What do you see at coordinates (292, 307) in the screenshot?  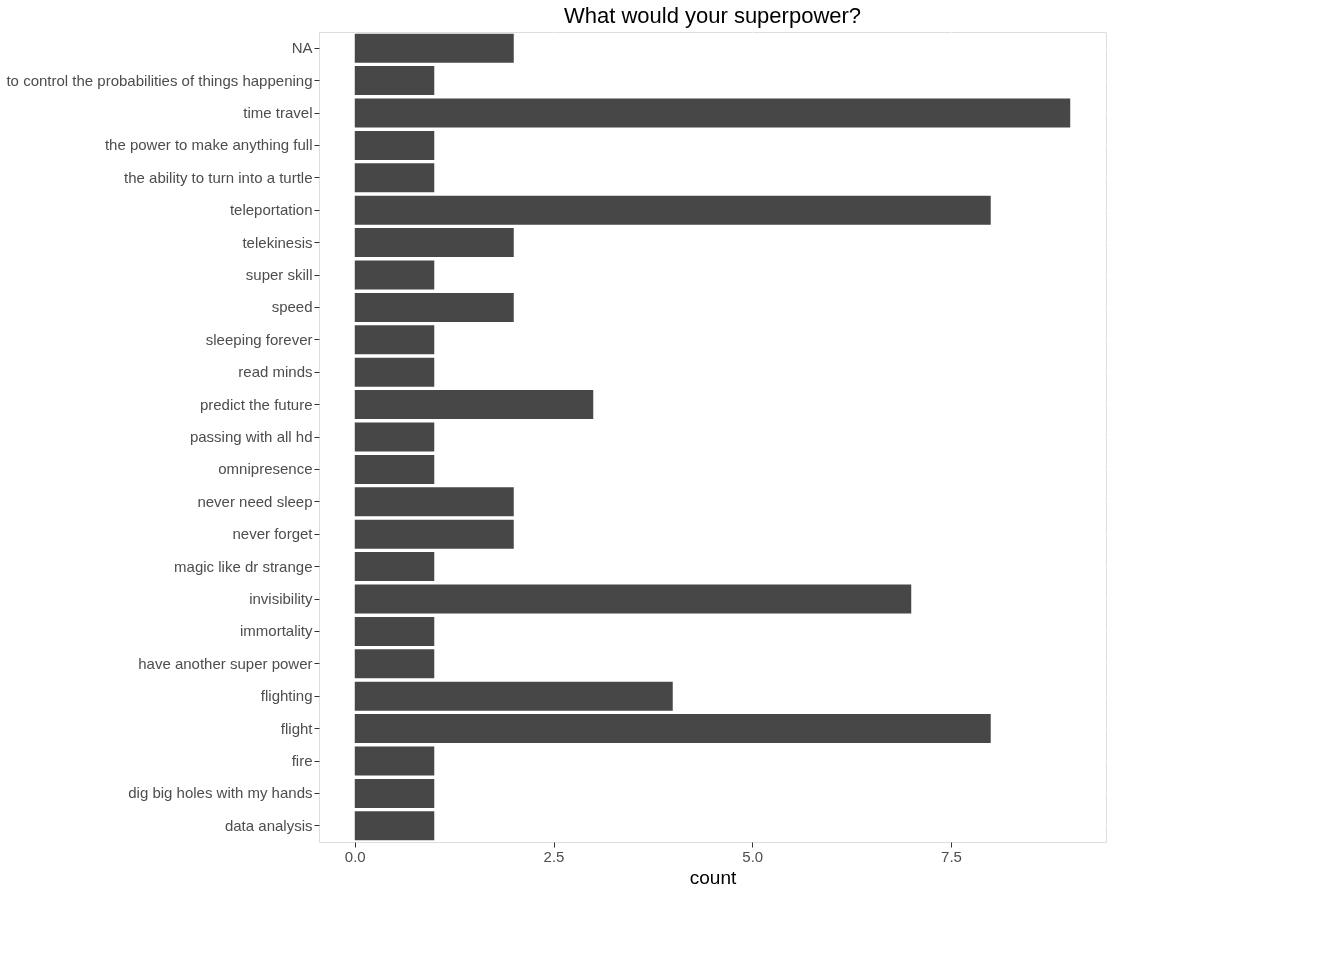 I see `y-tick-label: speed` at bounding box center [292, 307].